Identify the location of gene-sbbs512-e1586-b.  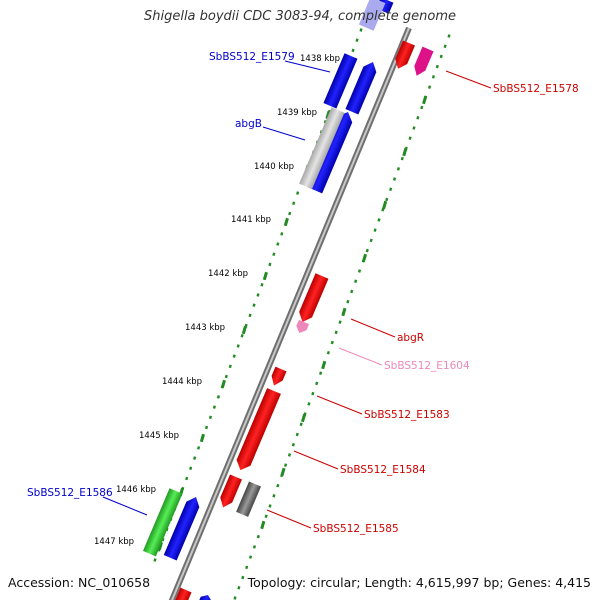
(183, 527).